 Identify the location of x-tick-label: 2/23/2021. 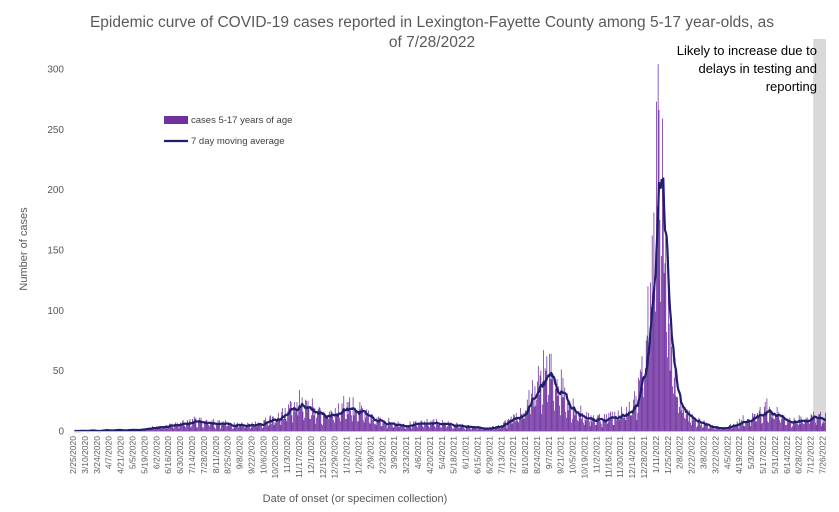
(382, 455).